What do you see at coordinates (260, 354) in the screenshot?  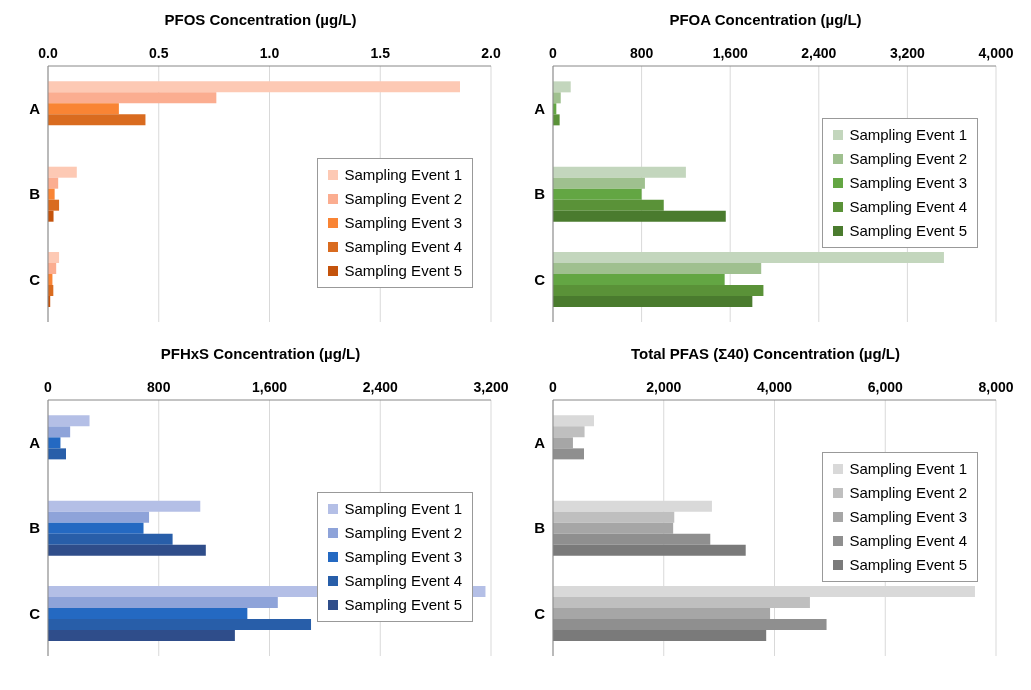 I see `chart-title: PFHxS Concentration (µg/L)` at bounding box center [260, 354].